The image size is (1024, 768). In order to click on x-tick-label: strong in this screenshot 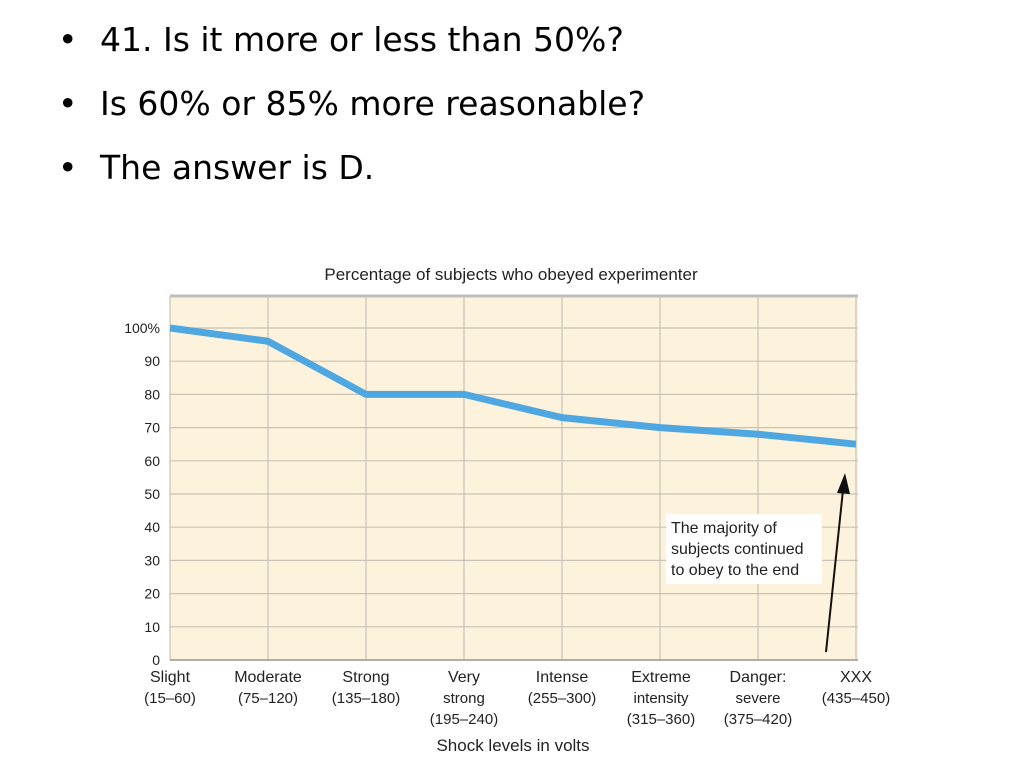, I will do `click(464, 698)`.